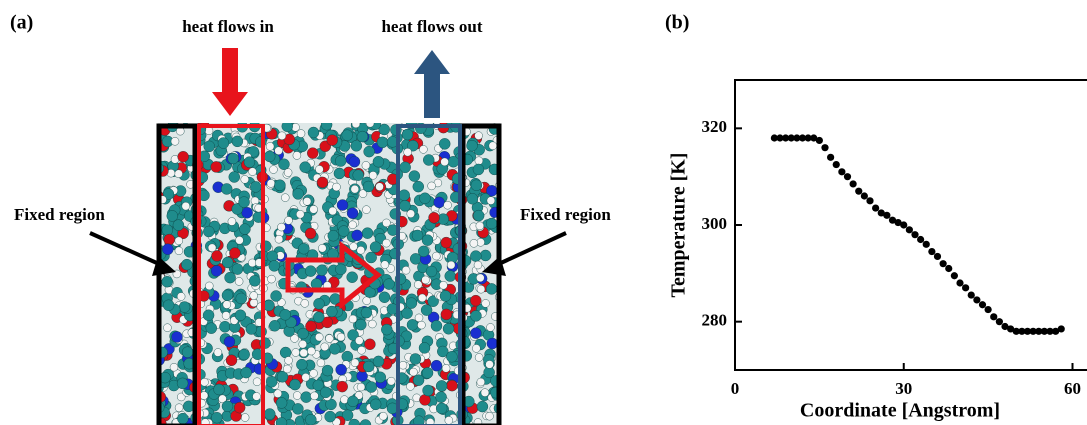  Describe the element at coordinates (230, 82) in the screenshot. I see `heat-in-arrow` at that location.